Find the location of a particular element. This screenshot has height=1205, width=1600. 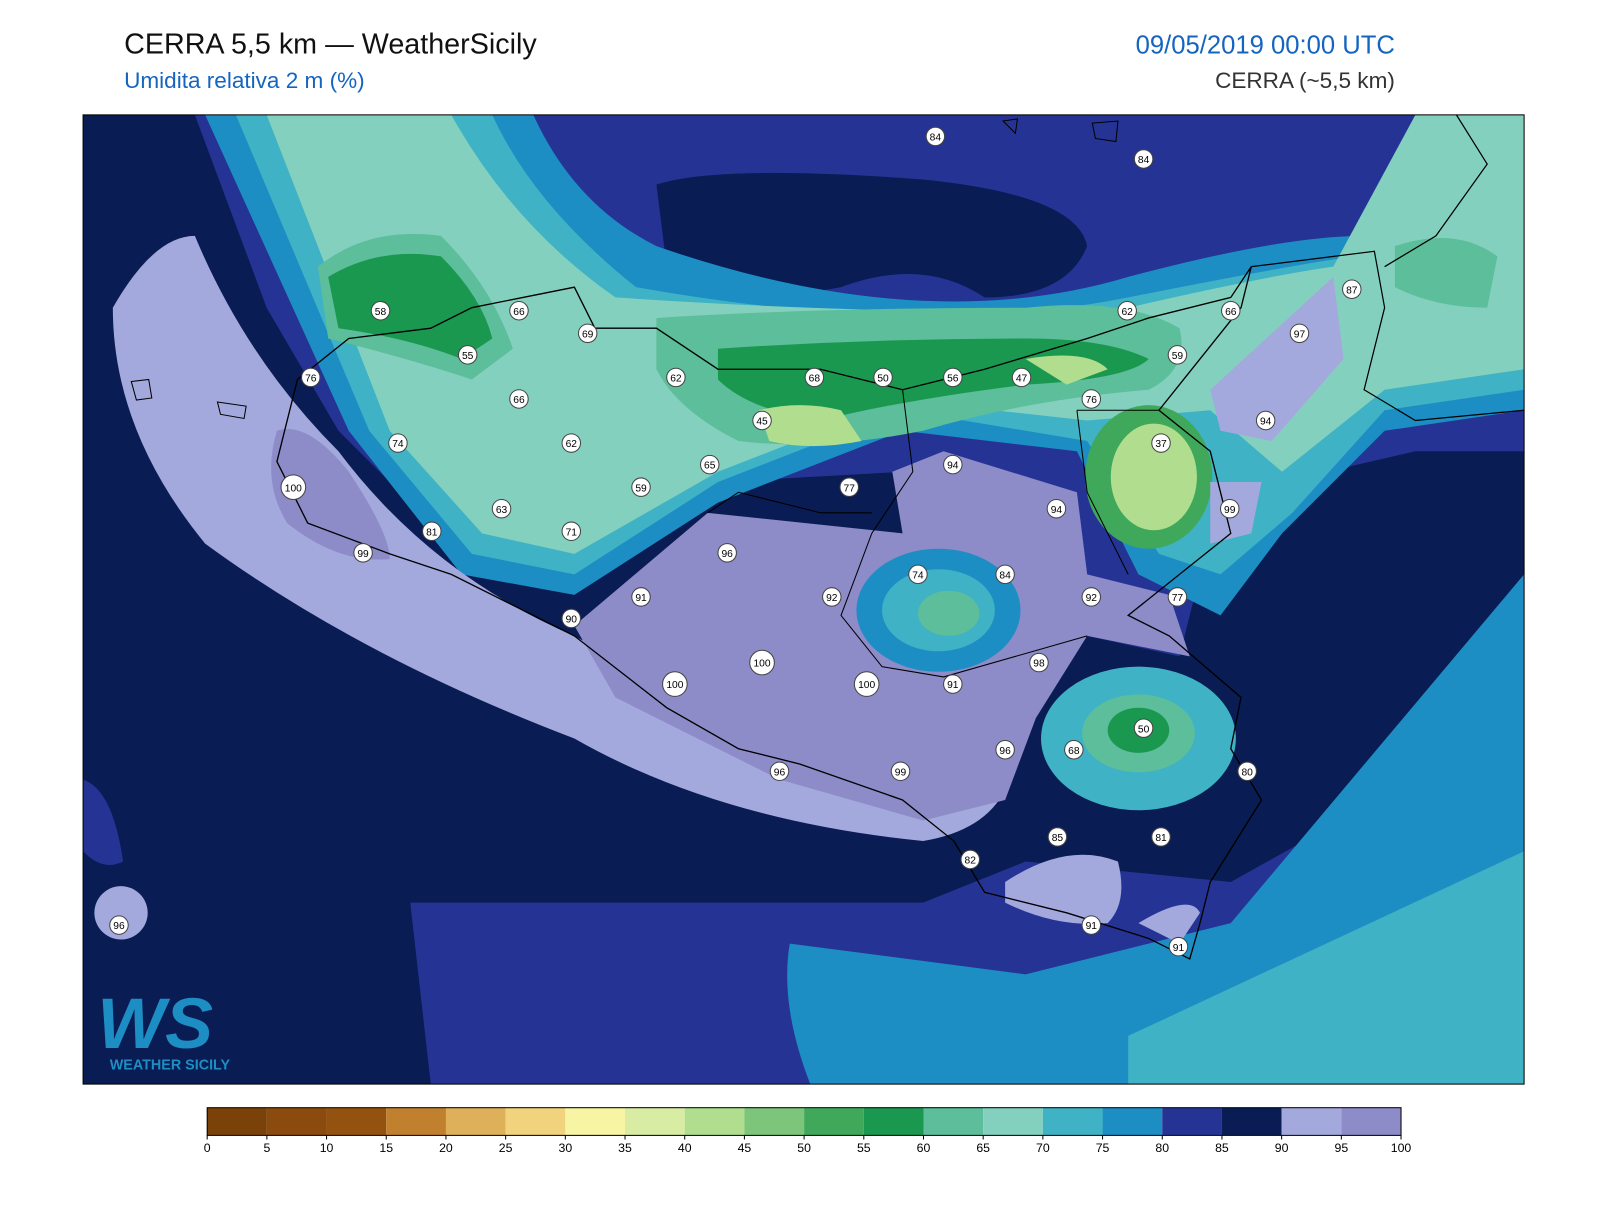

logo: WS WEATHER SICILY is located at coordinates (163, 1029).